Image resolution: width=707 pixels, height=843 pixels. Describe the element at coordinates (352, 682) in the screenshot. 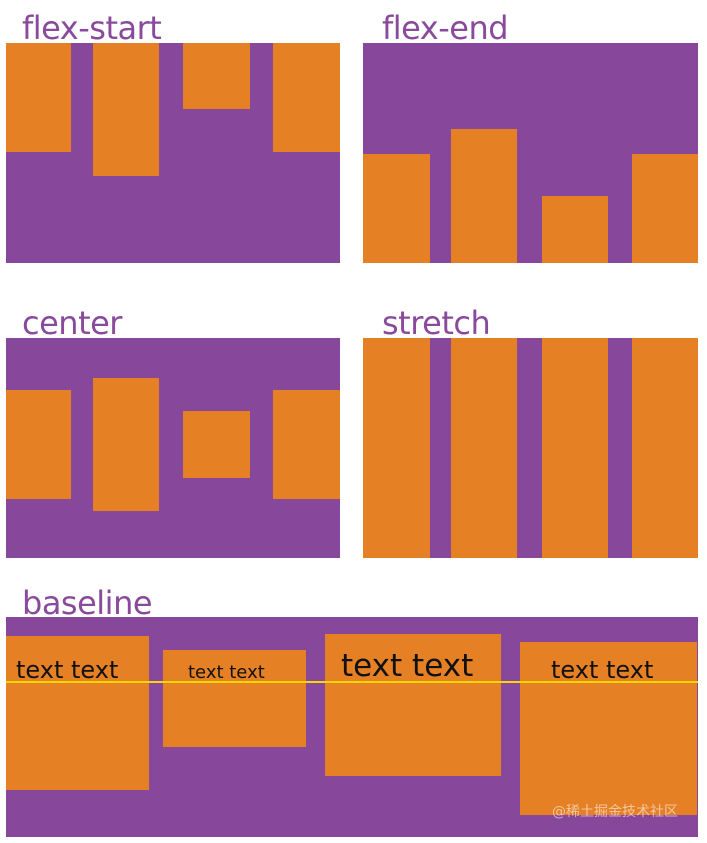

I see `baseline-guide-line` at that location.